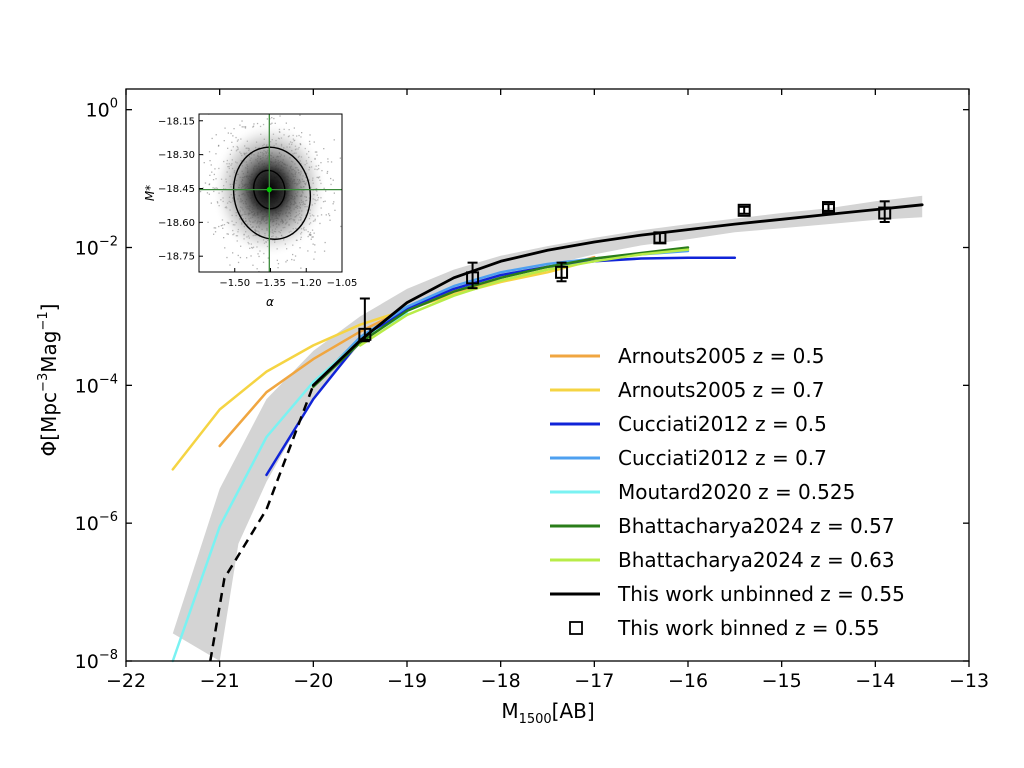 The image size is (1024, 768). What do you see at coordinates (176, 257) in the screenshot?
I see `inset-y-tick-label-4: −18.75` at bounding box center [176, 257].